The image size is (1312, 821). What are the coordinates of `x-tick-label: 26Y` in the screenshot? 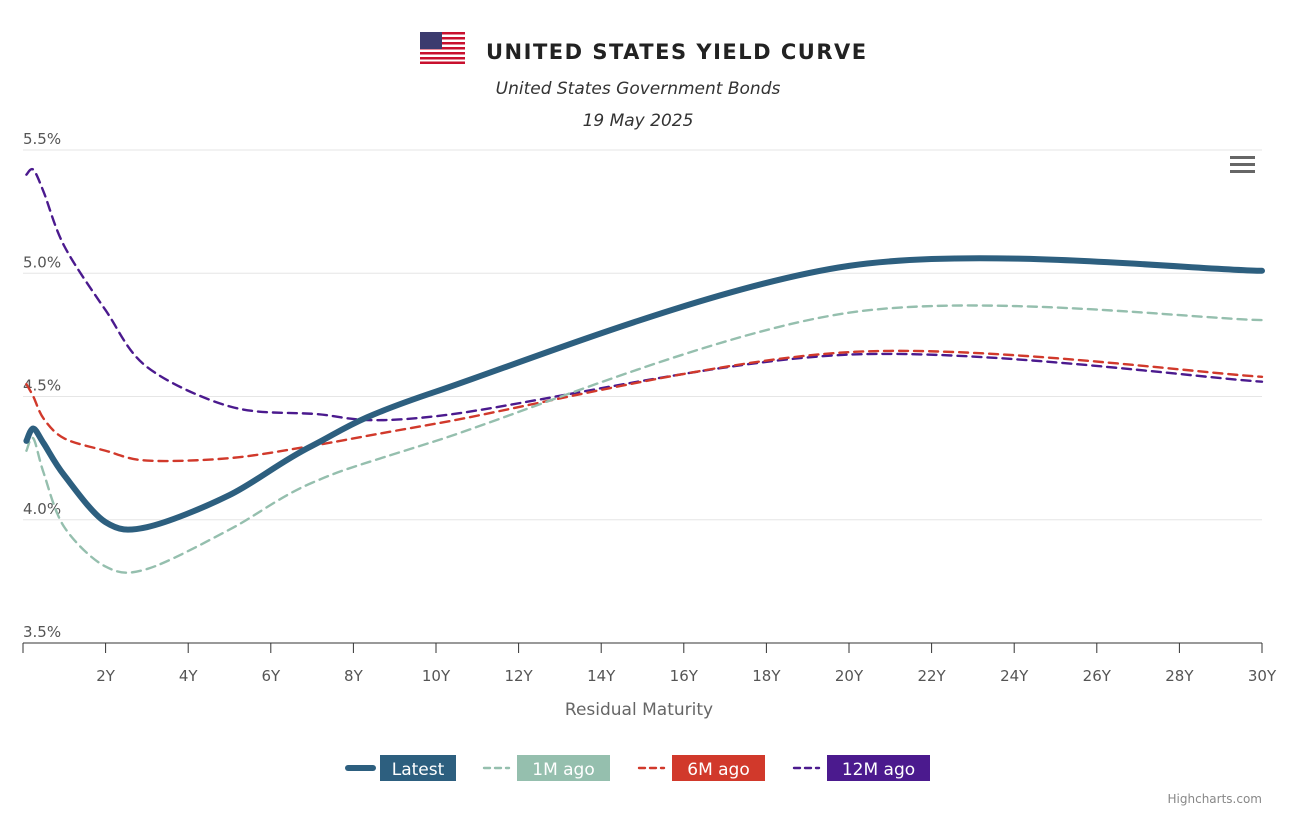 It's located at (1097, 676).